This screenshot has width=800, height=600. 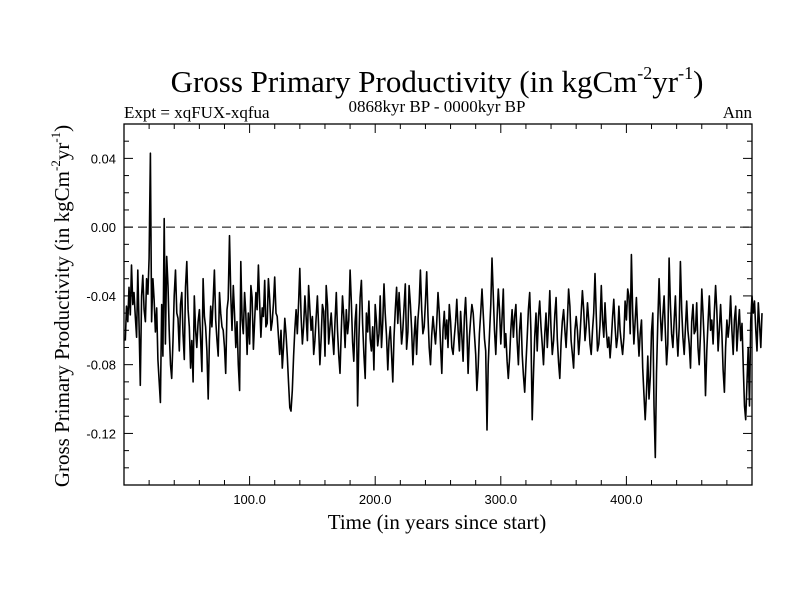 I want to click on x-tick-label: 400.0, so click(x=626, y=499).